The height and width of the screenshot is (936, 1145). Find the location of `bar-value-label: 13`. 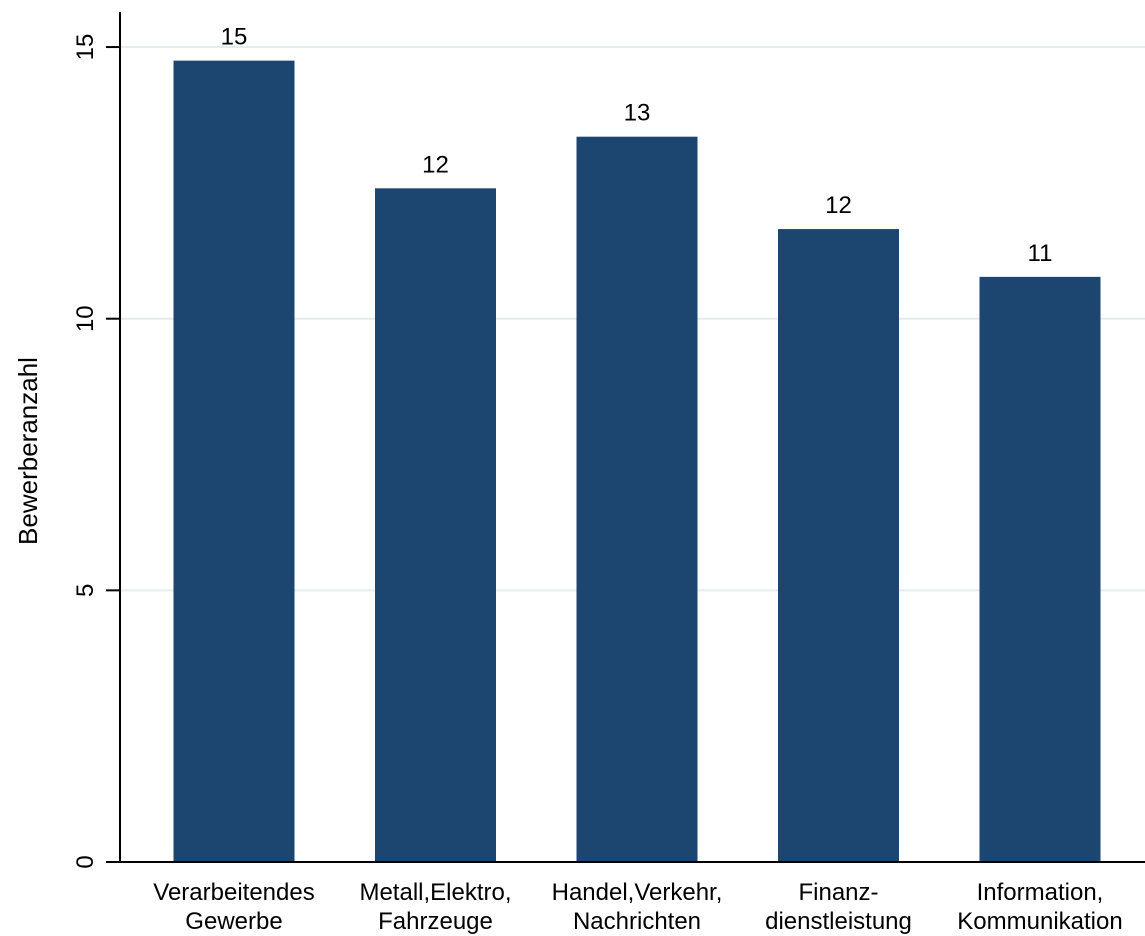

bar-value-label: 13 is located at coordinates (637, 113).